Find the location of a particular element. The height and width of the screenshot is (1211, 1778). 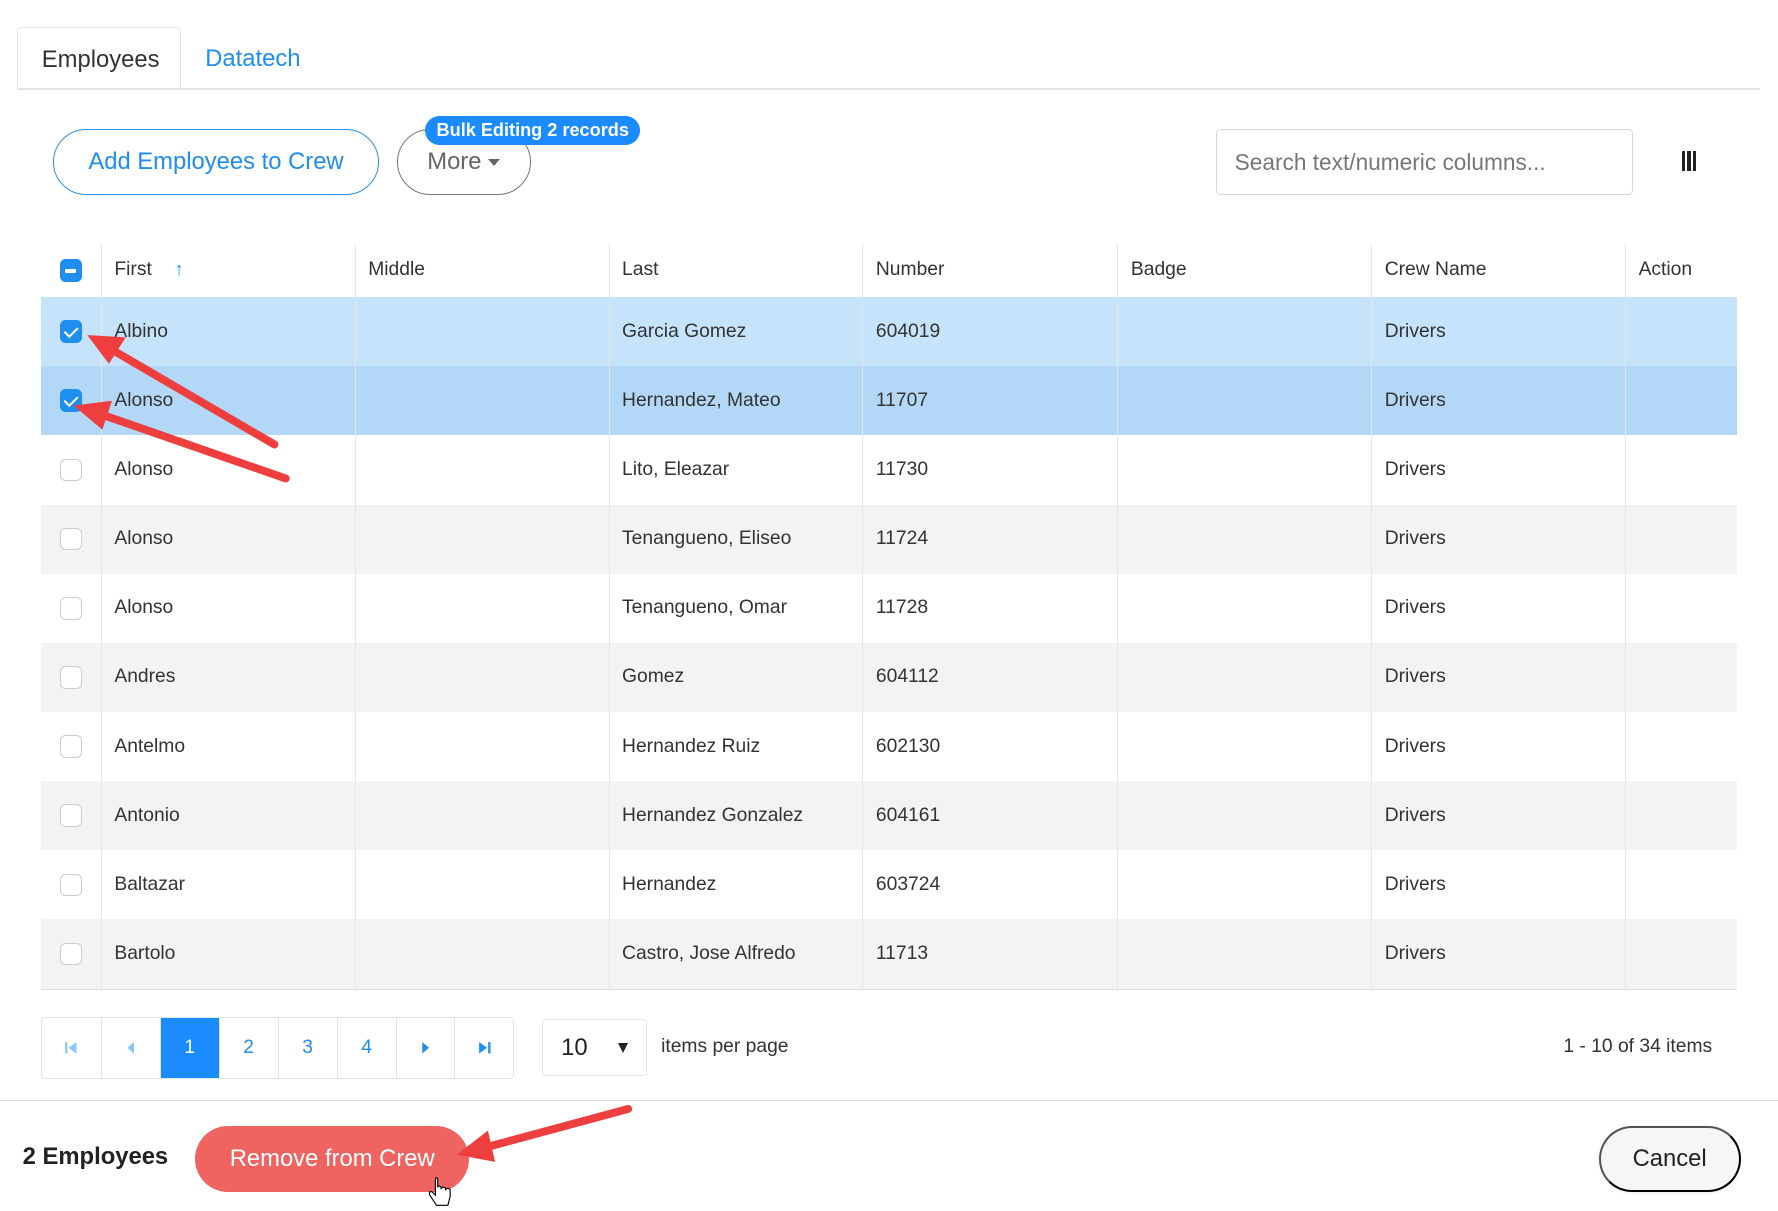

cell-last: Hernandez is located at coordinates (735, 885).